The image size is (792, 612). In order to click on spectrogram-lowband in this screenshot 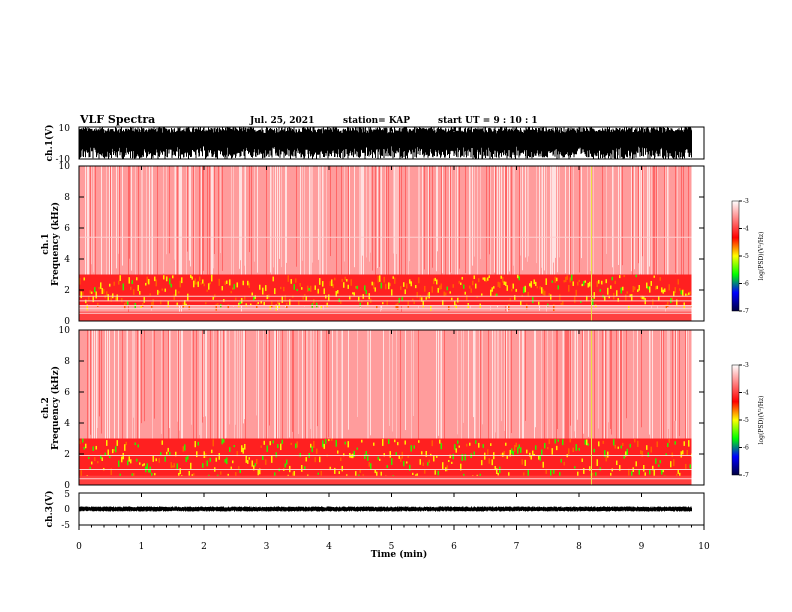, I will do `click(385, 316)`.